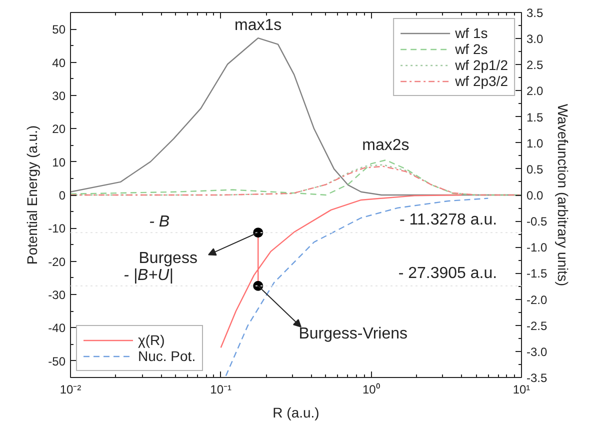 The image size is (591, 427). I want to click on y2-tick-label: 3.5, so click(535, 13).